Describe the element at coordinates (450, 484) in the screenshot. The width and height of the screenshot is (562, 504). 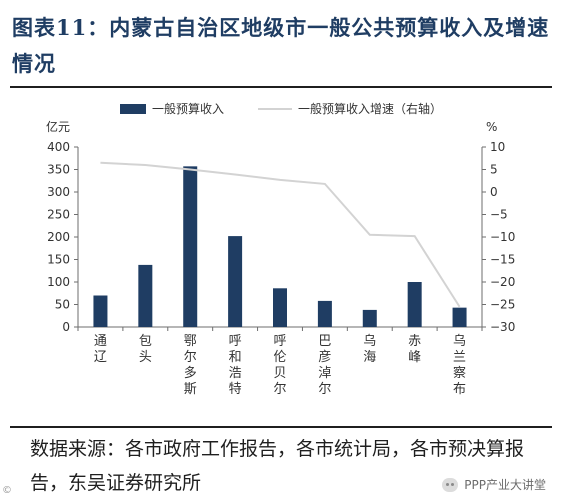
I see `chat-bubble-icon` at that location.